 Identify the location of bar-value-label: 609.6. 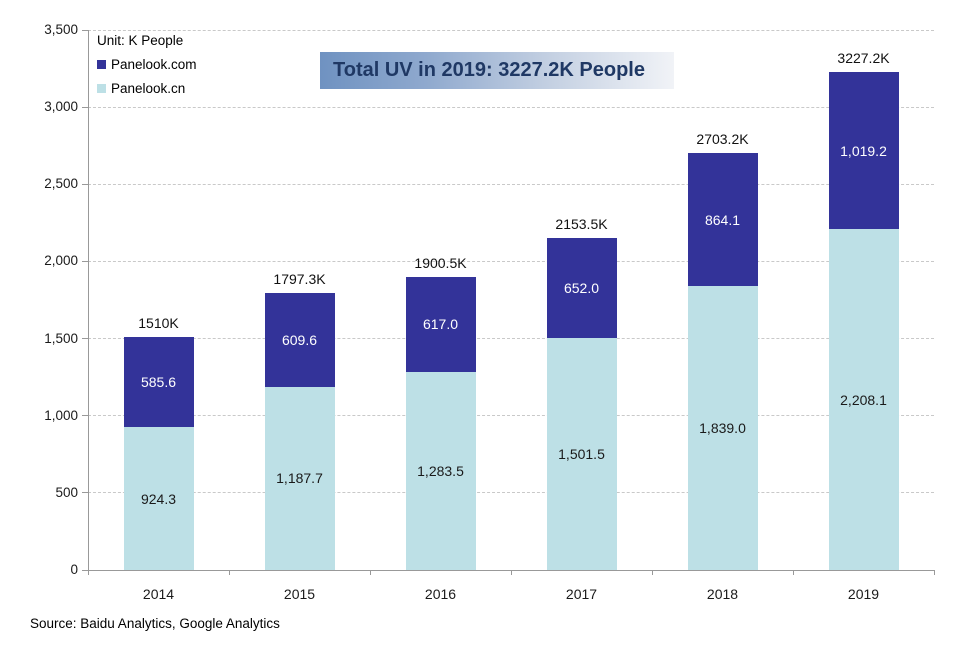
(299, 339).